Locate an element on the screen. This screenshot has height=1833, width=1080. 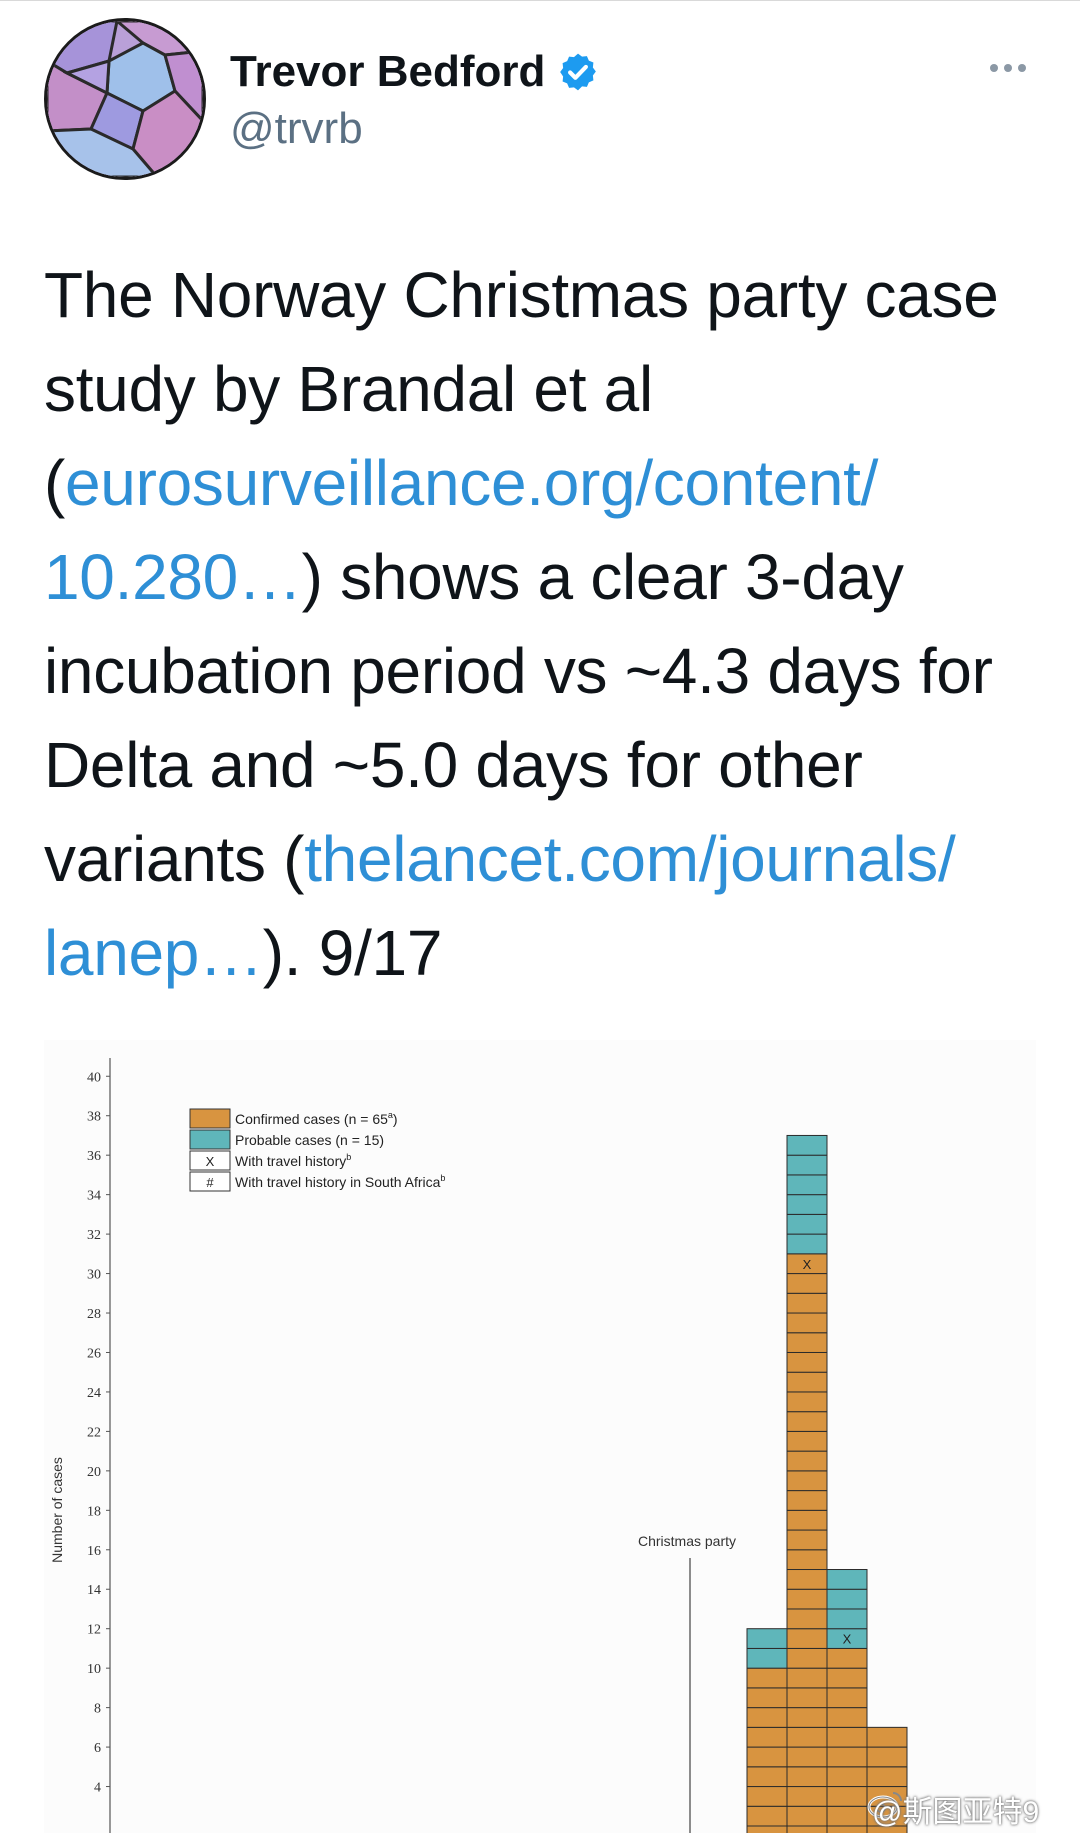
y-axis-label: Number of cases is located at coordinates (57, 1510).